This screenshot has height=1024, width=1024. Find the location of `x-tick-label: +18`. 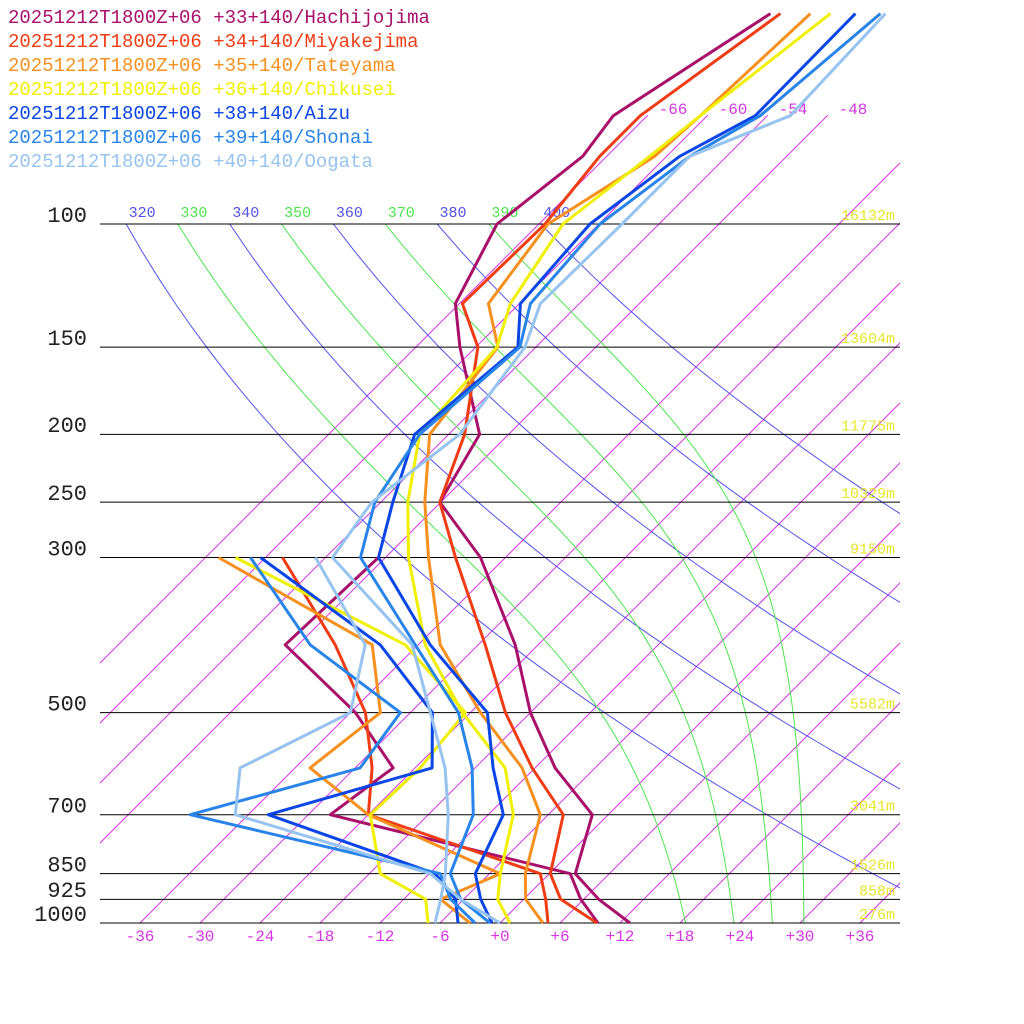

x-tick-label: +18 is located at coordinates (680, 937).